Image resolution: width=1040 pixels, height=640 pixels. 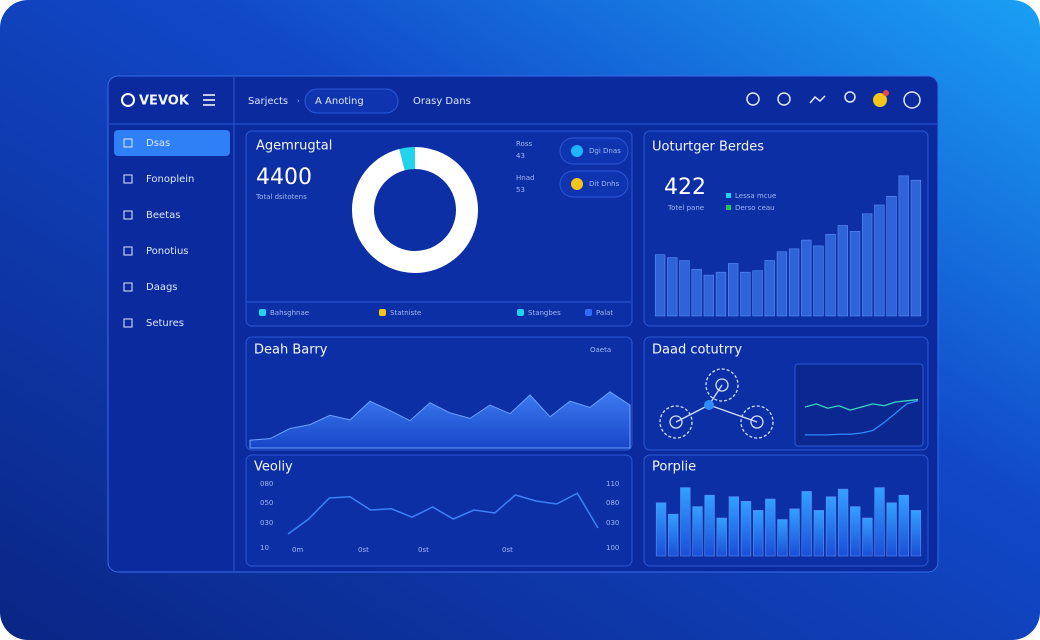 I want to click on chip-label: Dgi Dnas, so click(x=605, y=151).